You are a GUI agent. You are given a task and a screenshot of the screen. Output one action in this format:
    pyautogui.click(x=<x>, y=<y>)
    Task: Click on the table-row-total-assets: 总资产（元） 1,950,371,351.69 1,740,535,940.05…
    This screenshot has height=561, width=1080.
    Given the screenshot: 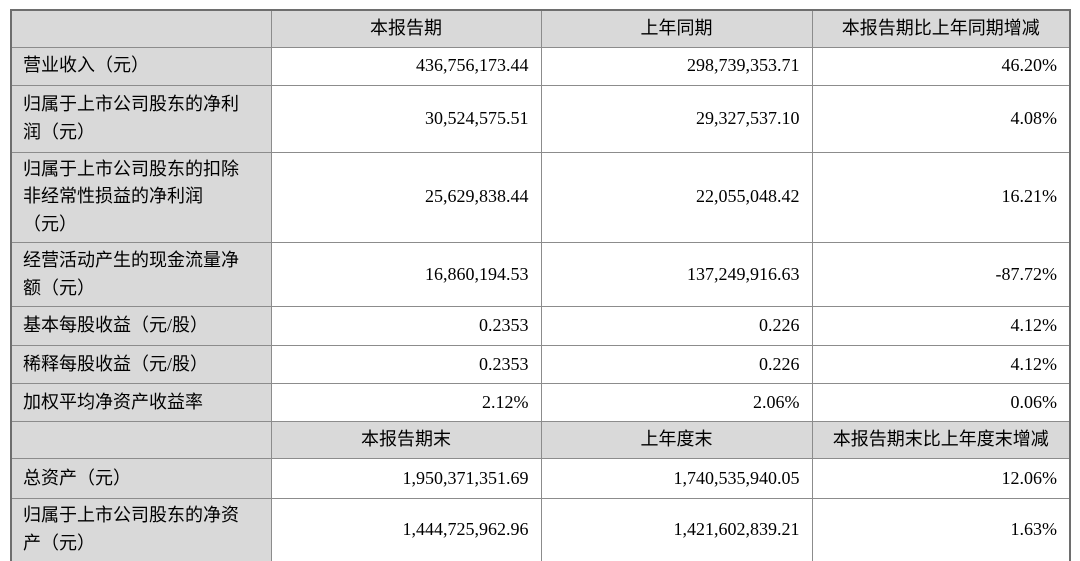 What is the action you would take?
    pyautogui.click(x=540, y=479)
    